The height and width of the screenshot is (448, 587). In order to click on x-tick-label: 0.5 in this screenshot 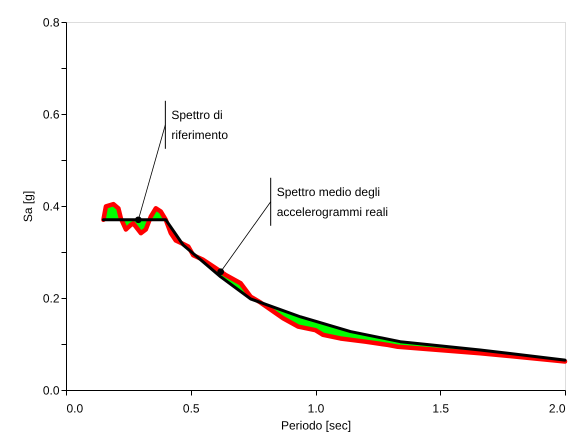, I will do `click(191, 409)`.